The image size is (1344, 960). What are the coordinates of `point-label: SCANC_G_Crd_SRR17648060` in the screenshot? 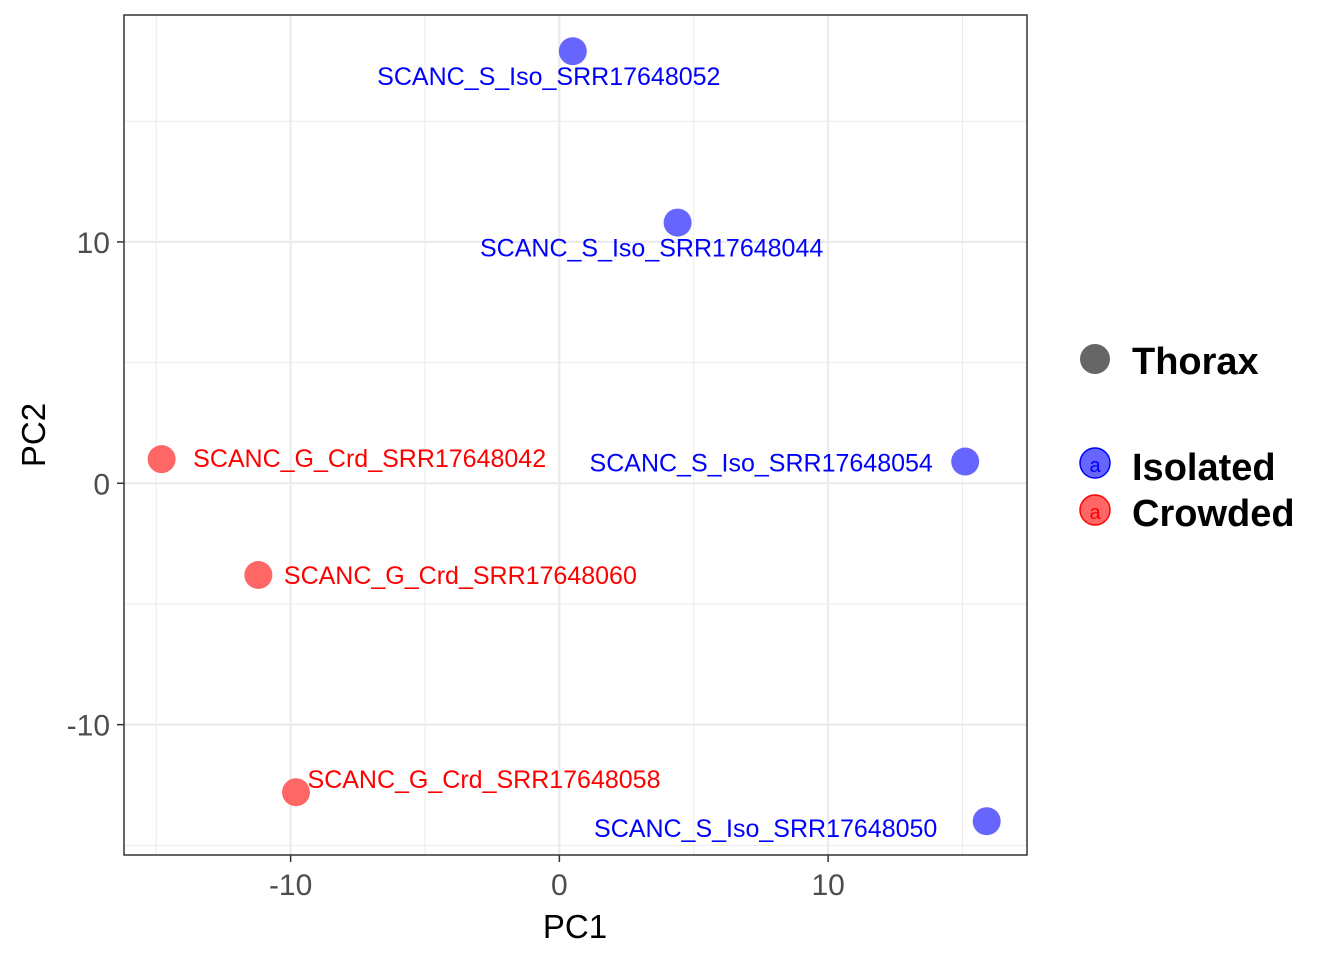 It's located at (460, 576).